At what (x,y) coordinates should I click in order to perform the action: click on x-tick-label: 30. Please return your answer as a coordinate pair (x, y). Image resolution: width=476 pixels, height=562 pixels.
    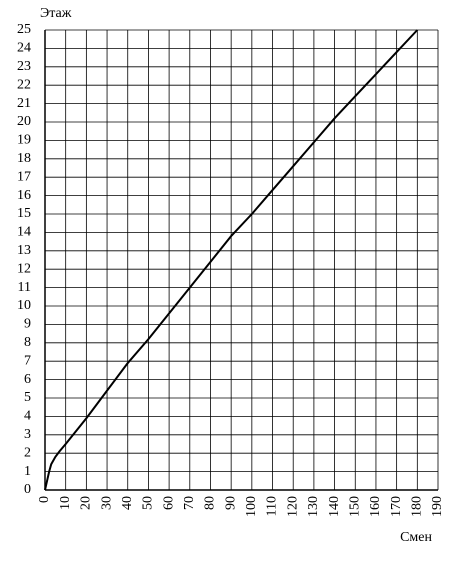
    Looking at the image, I should click on (106, 503).